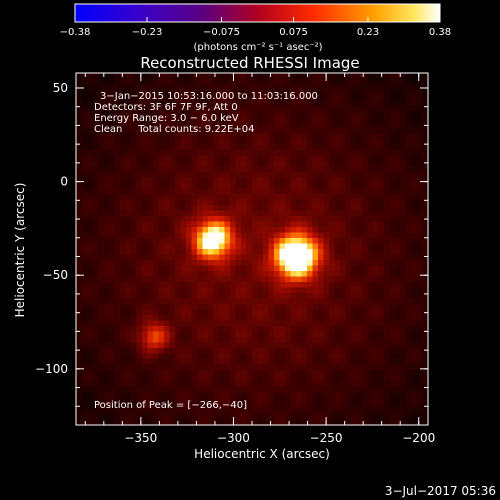 The width and height of the screenshot is (500, 500). Describe the element at coordinates (440, 32) in the screenshot. I see `colorbar-tick-label: 0.38` at that location.